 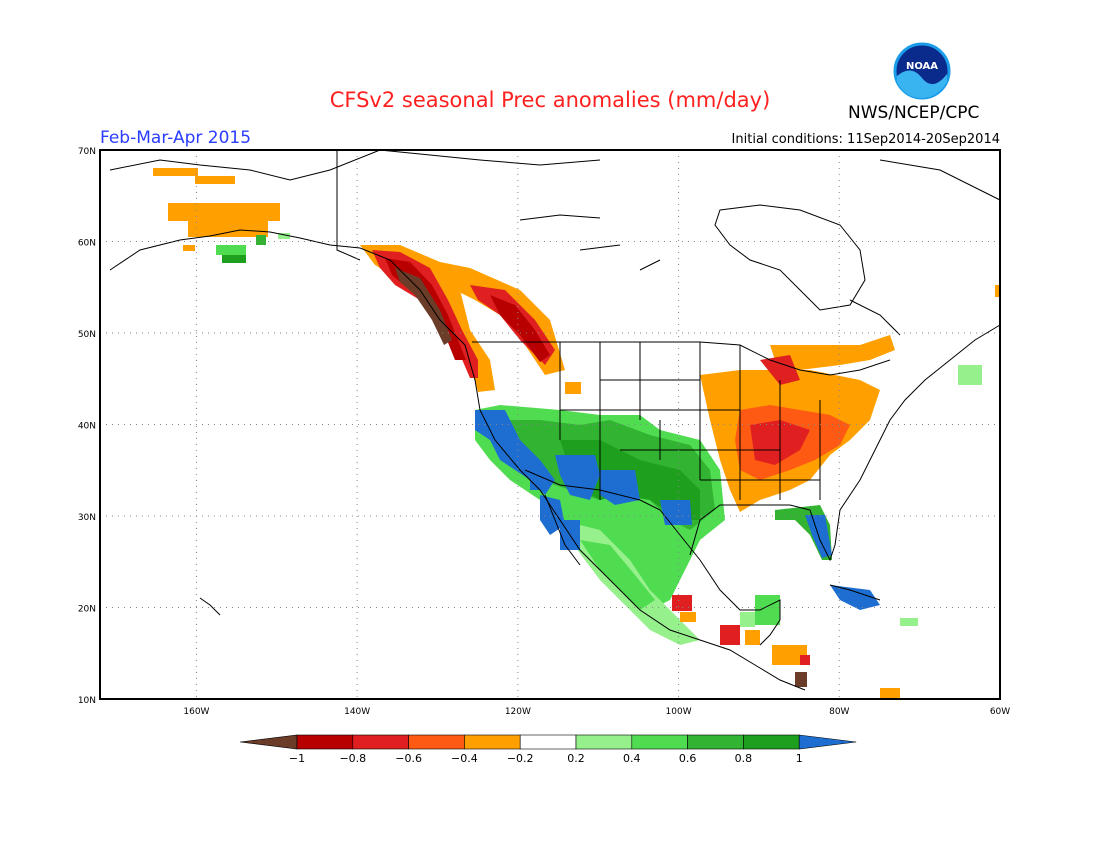 What do you see at coordinates (518, 712) in the screenshot?
I see `lon-tick-label: 120W` at bounding box center [518, 712].